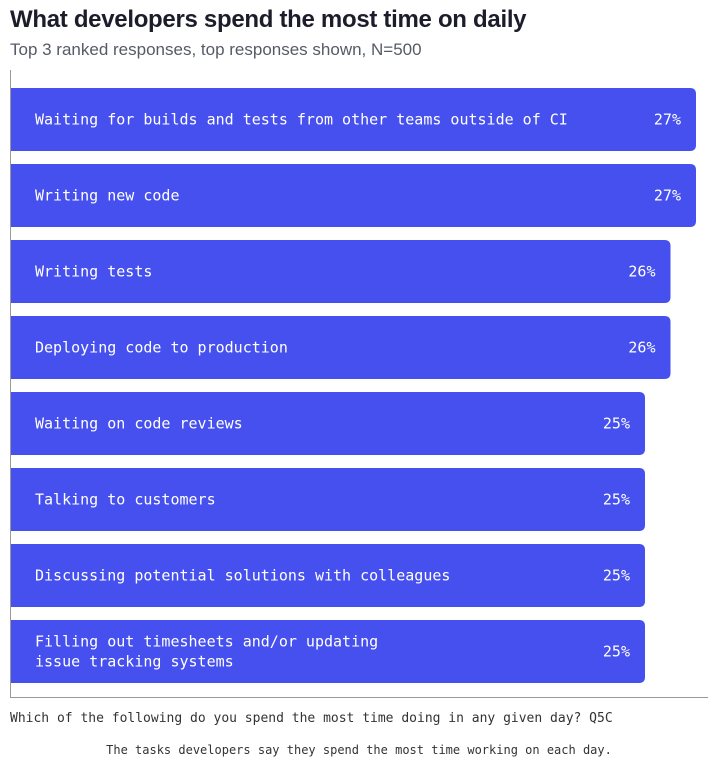 This screenshot has height=769, width=718. I want to click on bar-label: Waiting on code reviews, so click(139, 424).